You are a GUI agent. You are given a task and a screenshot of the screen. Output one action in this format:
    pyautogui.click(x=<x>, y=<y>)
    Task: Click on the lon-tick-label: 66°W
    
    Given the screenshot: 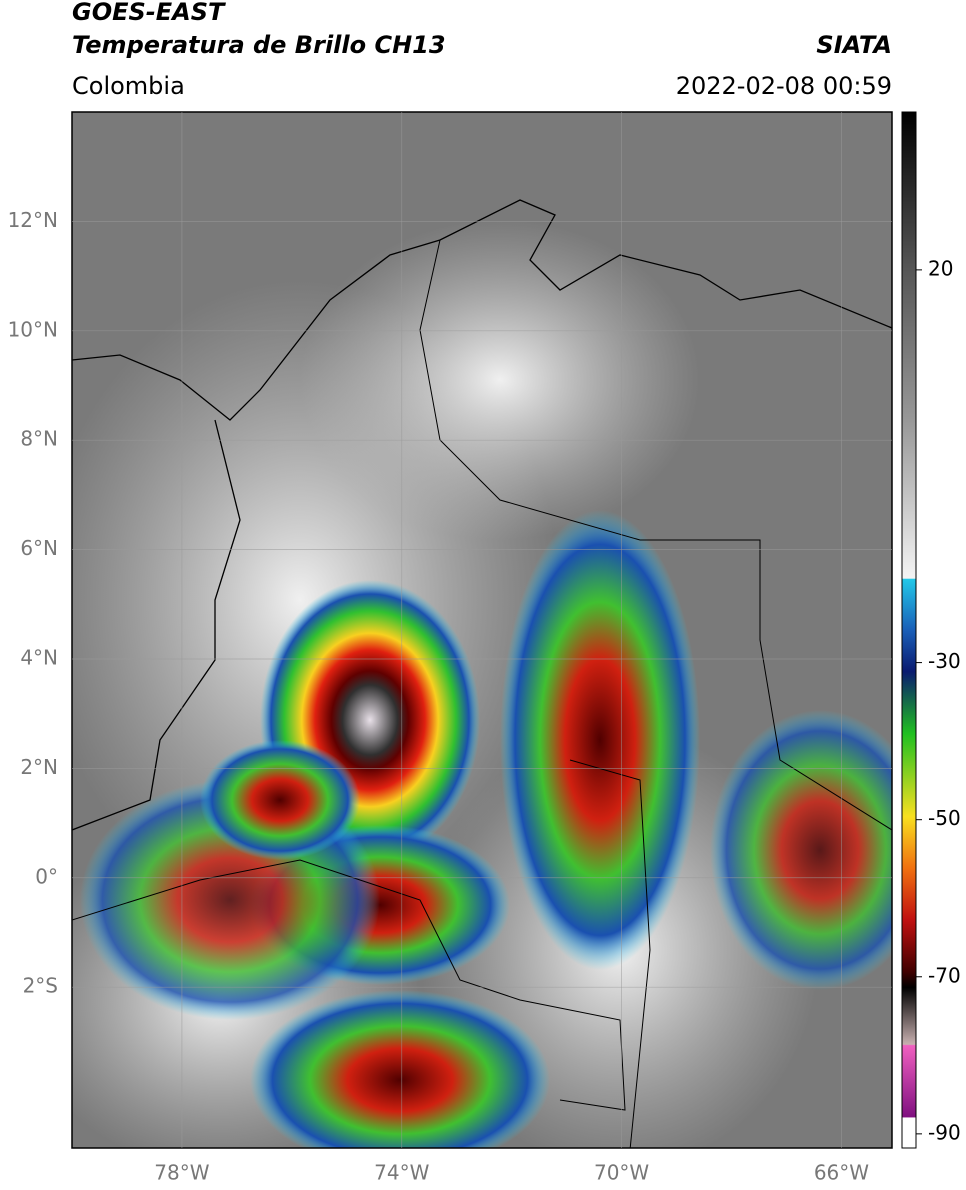 What is the action you would take?
    pyautogui.click(x=841, y=1173)
    